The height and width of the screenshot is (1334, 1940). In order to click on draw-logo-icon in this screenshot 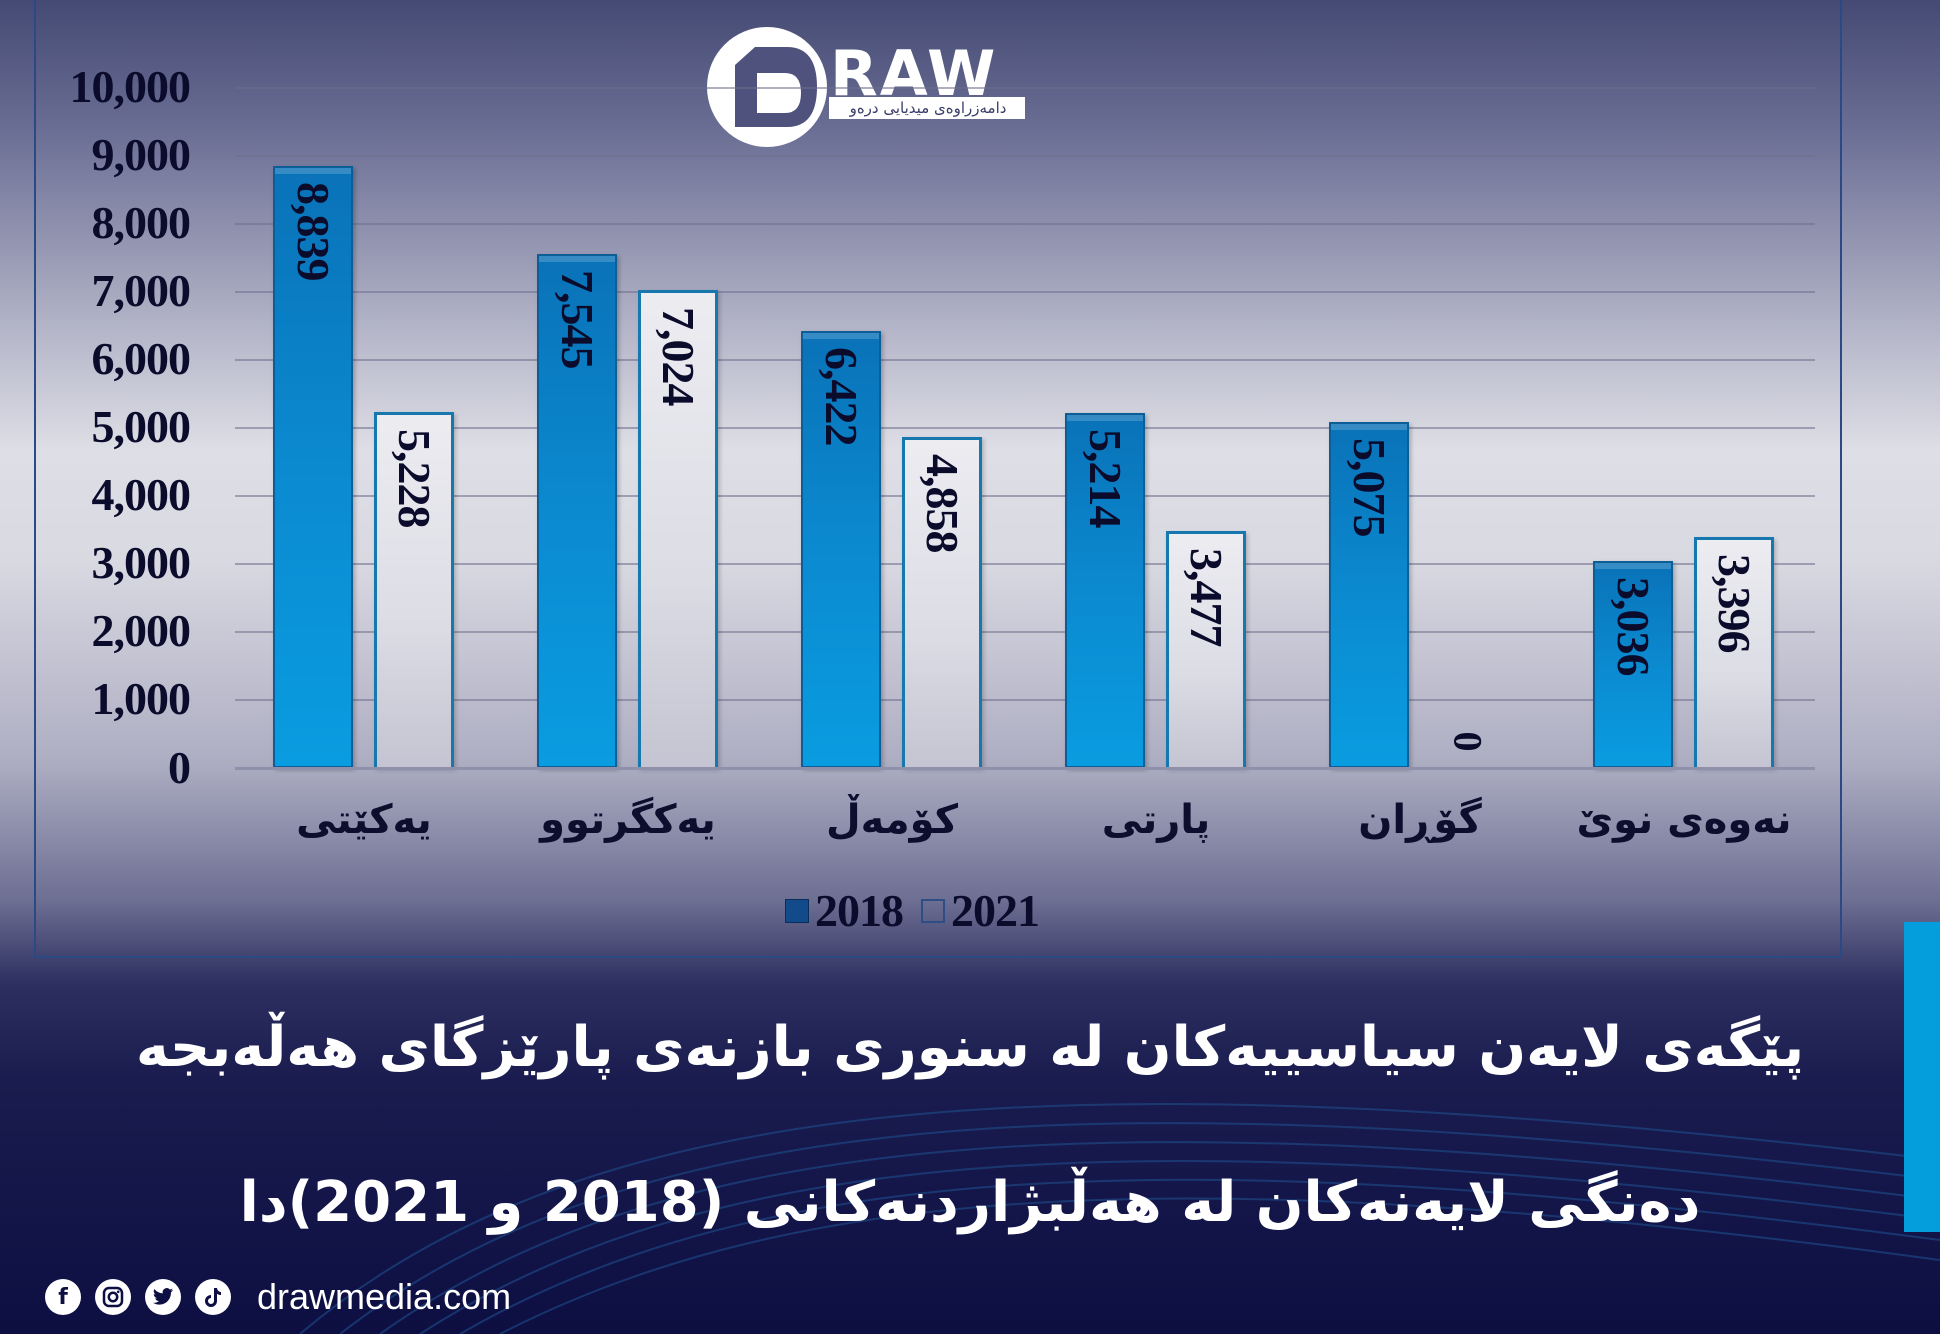, I will do `click(866, 87)`.